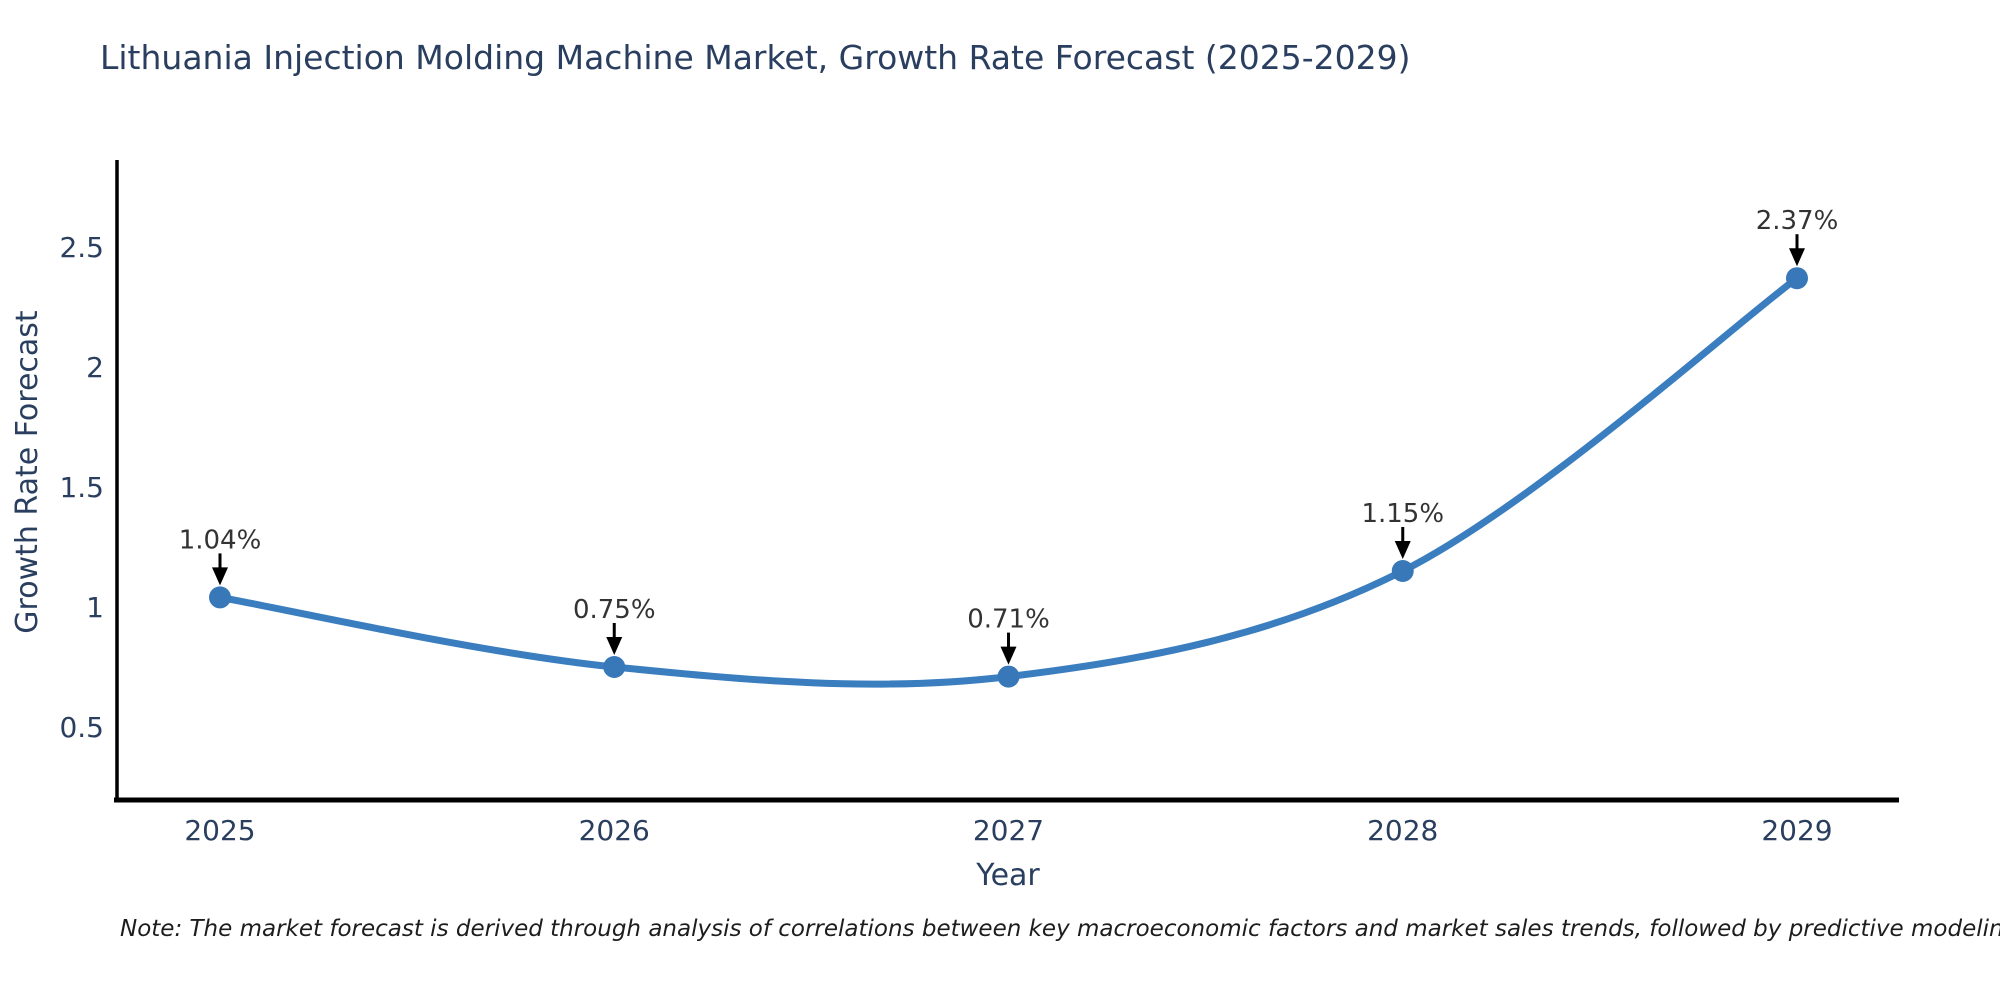 The width and height of the screenshot is (2000, 1000). Describe the element at coordinates (1402, 514) in the screenshot. I see `point-annotation: 1.15%` at that location.